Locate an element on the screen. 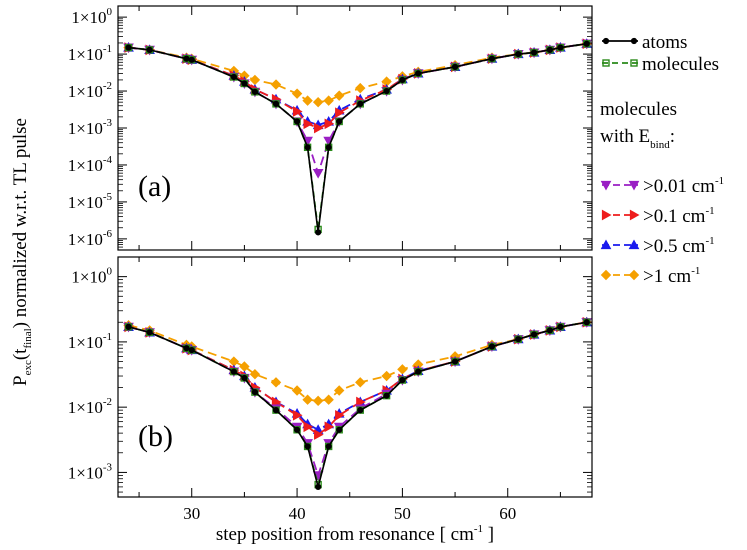  x-tick-label: 60 is located at coordinates (507, 513).